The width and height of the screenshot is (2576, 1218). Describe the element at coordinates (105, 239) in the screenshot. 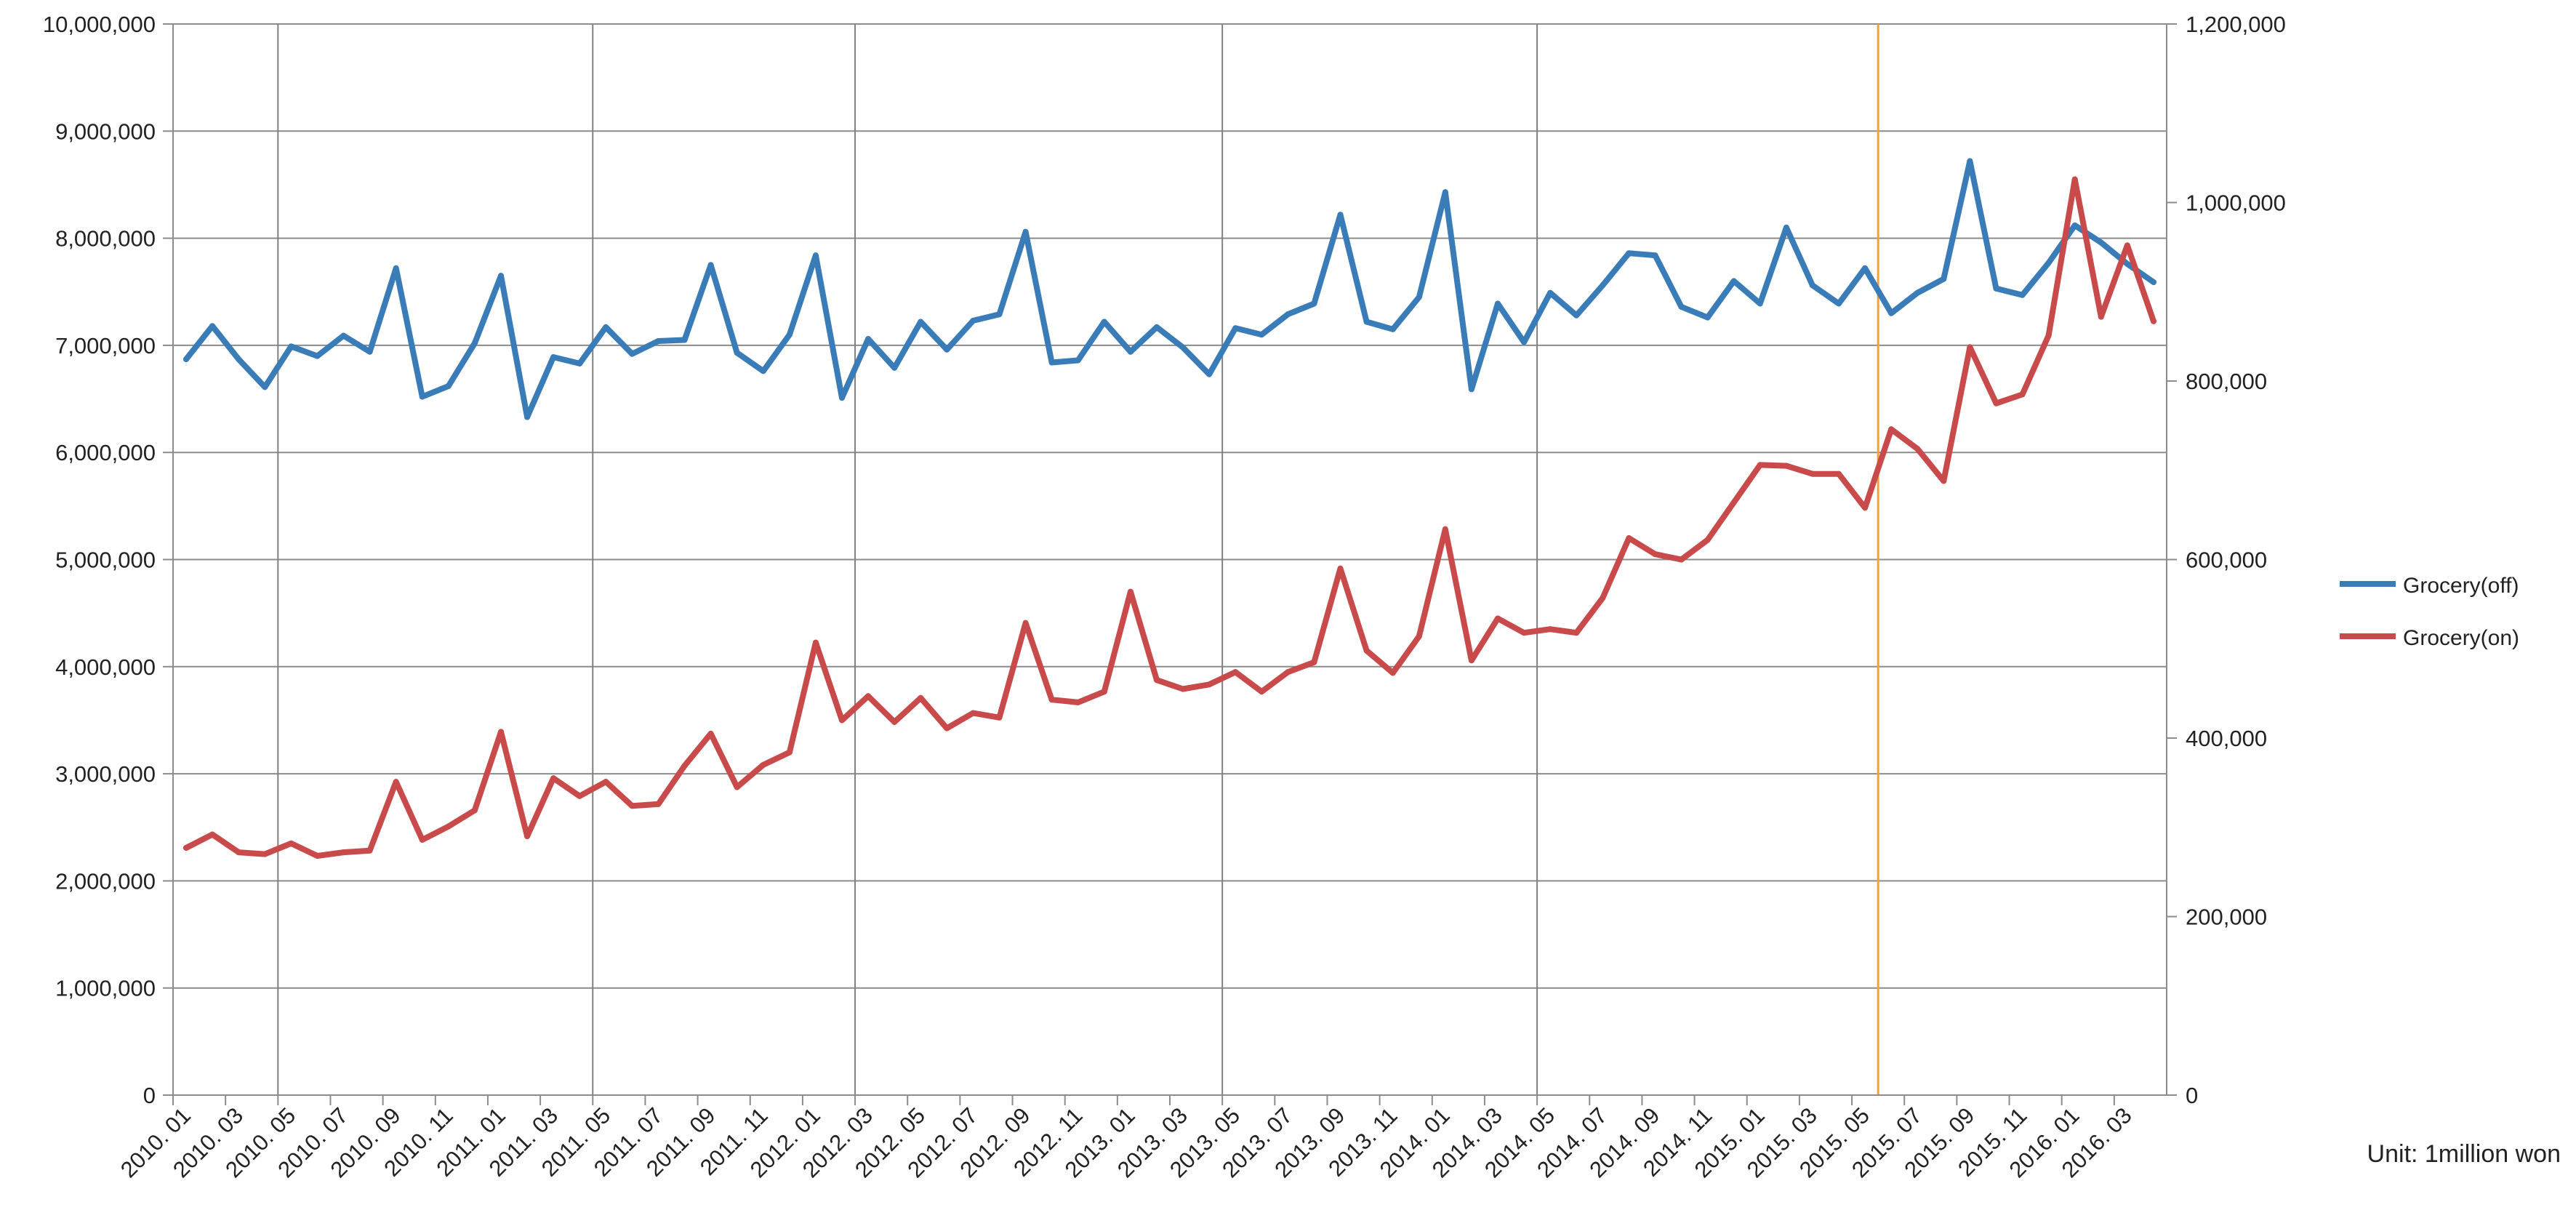

I see `left-axis-tick-label: 8,000,000` at that location.